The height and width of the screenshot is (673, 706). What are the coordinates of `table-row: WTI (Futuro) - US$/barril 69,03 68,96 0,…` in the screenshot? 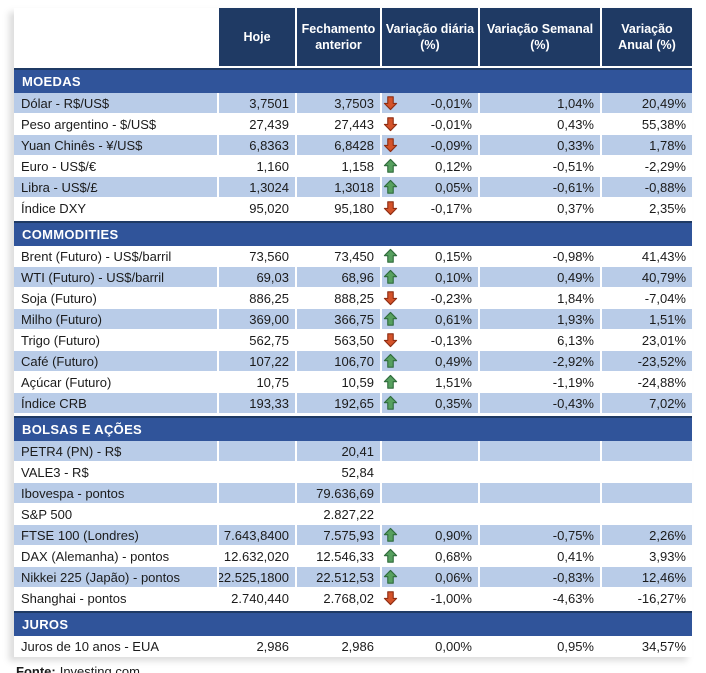 It's located at (353, 277).